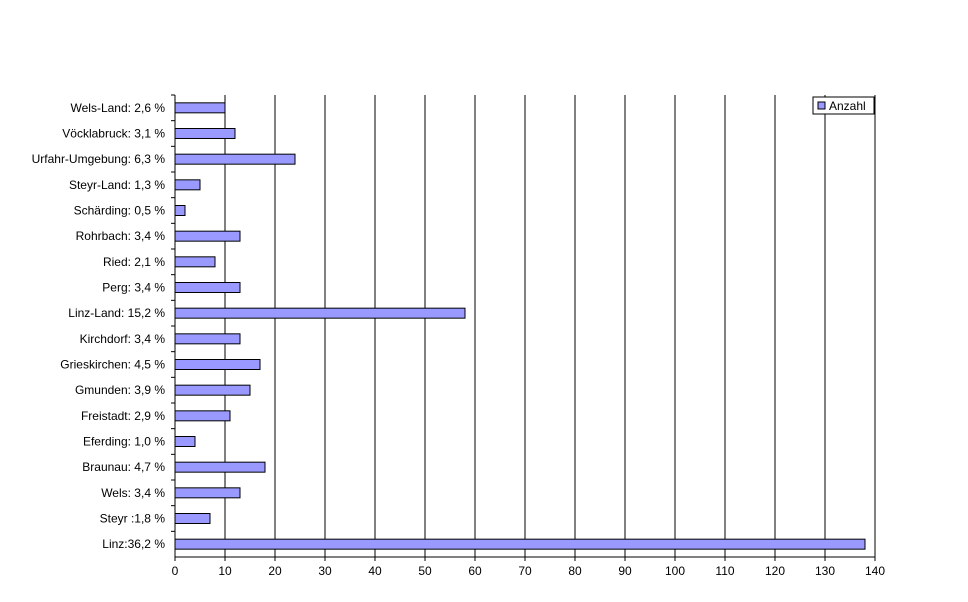 This screenshot has width=968, height=602. What do you see at coordinates (123, 467) in the screenshot?
I see `category-label: Braunau: 4,7 %` at bounding box center [123, 467].